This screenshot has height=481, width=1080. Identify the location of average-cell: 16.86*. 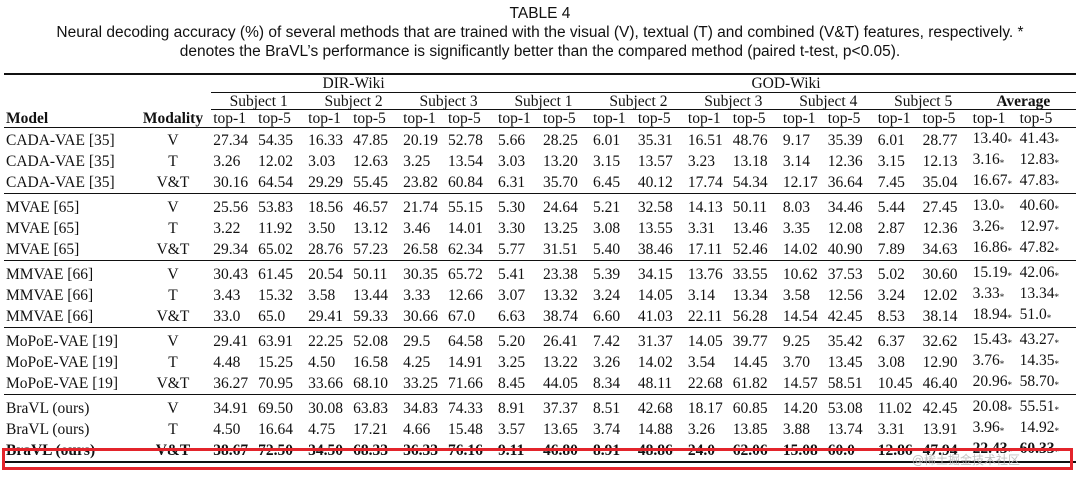
(994, 250).